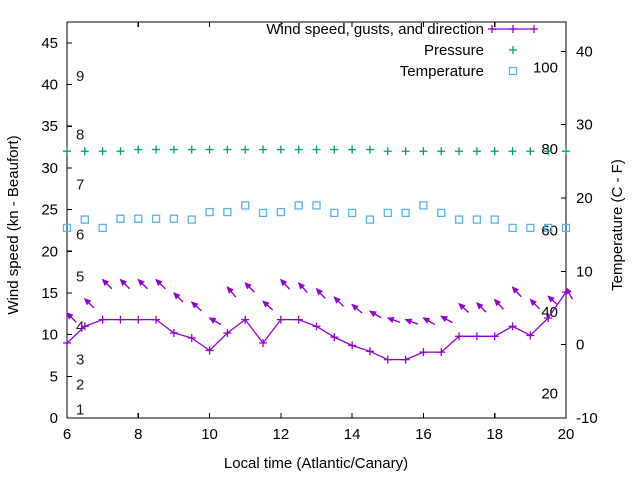 Image resolution: width=640 pixels, height=480 pixels. I want to click on y-tick-label-right-celsius: 10, so click(584, 271).